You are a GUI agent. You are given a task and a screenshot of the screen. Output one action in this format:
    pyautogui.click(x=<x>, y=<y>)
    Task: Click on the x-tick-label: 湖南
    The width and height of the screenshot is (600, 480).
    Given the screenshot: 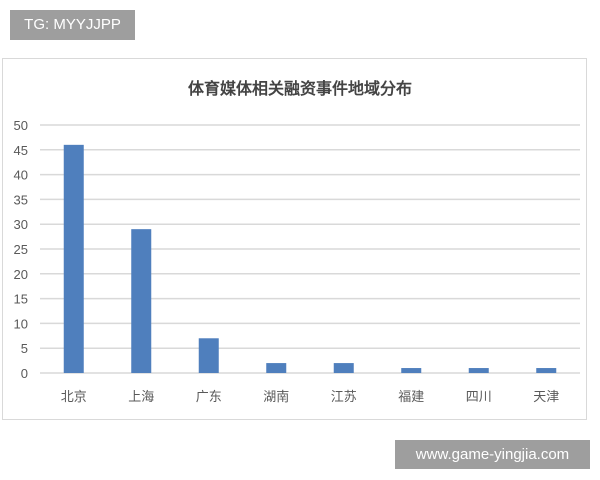 What is the action you would take?
    pyautogui.click(x=276, y=397)
    